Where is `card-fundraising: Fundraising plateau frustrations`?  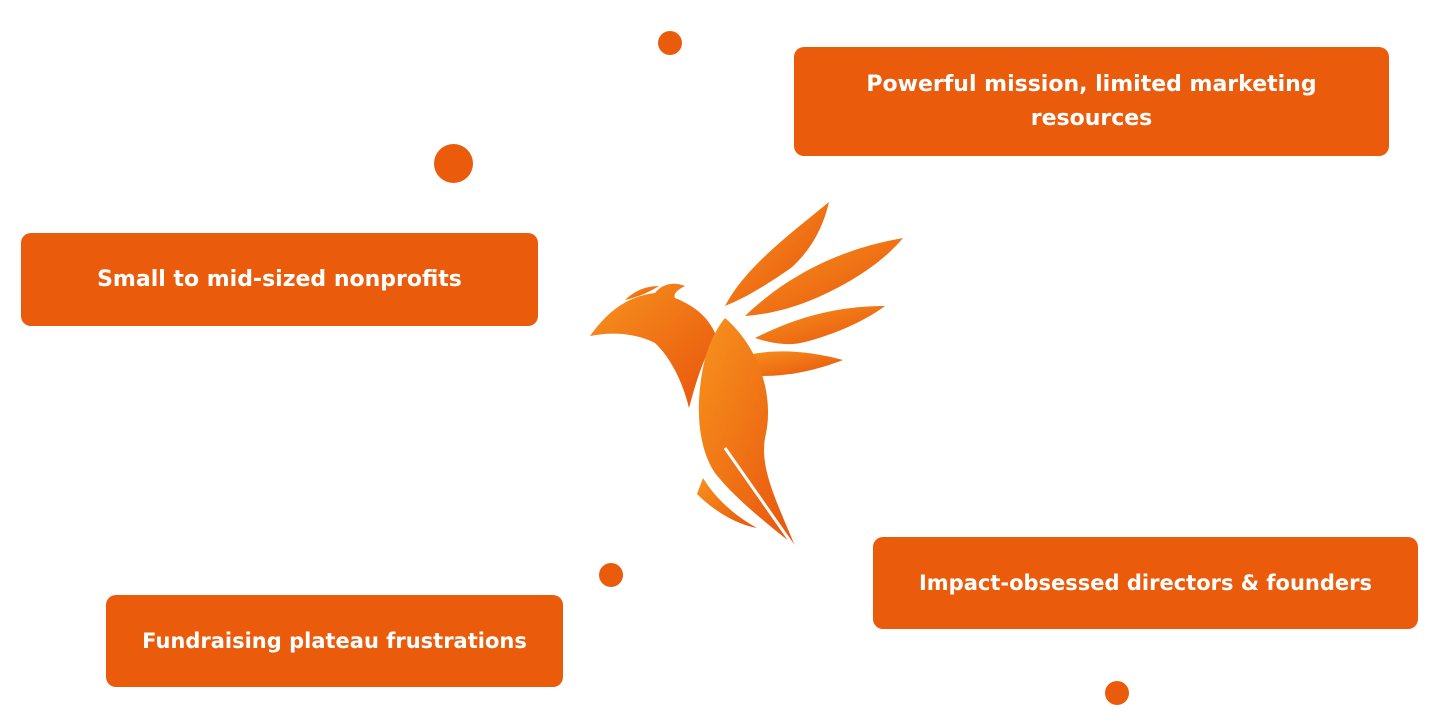 card-fundraising: Fundraising plateau frustrations is located at coordinates (334, 641).